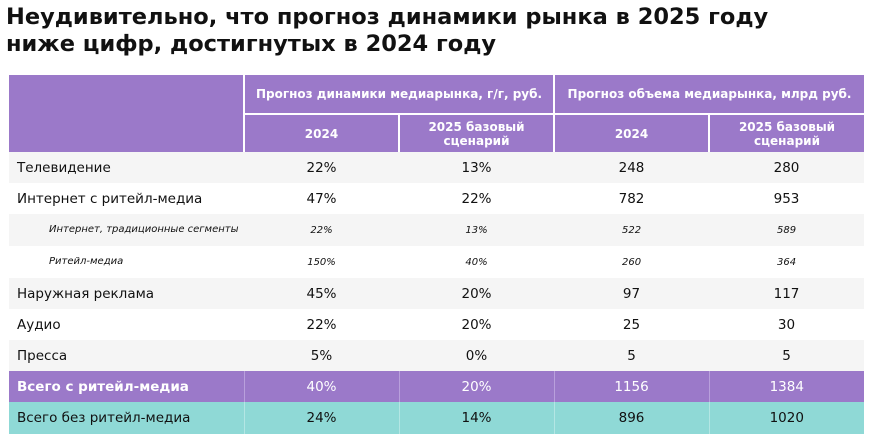  What do you see at coordinates (251, 44) in the screenshot?
I see `title-line-2: ниже цифр, достигнутых в 2024 году` at bounding box center [251, 44].